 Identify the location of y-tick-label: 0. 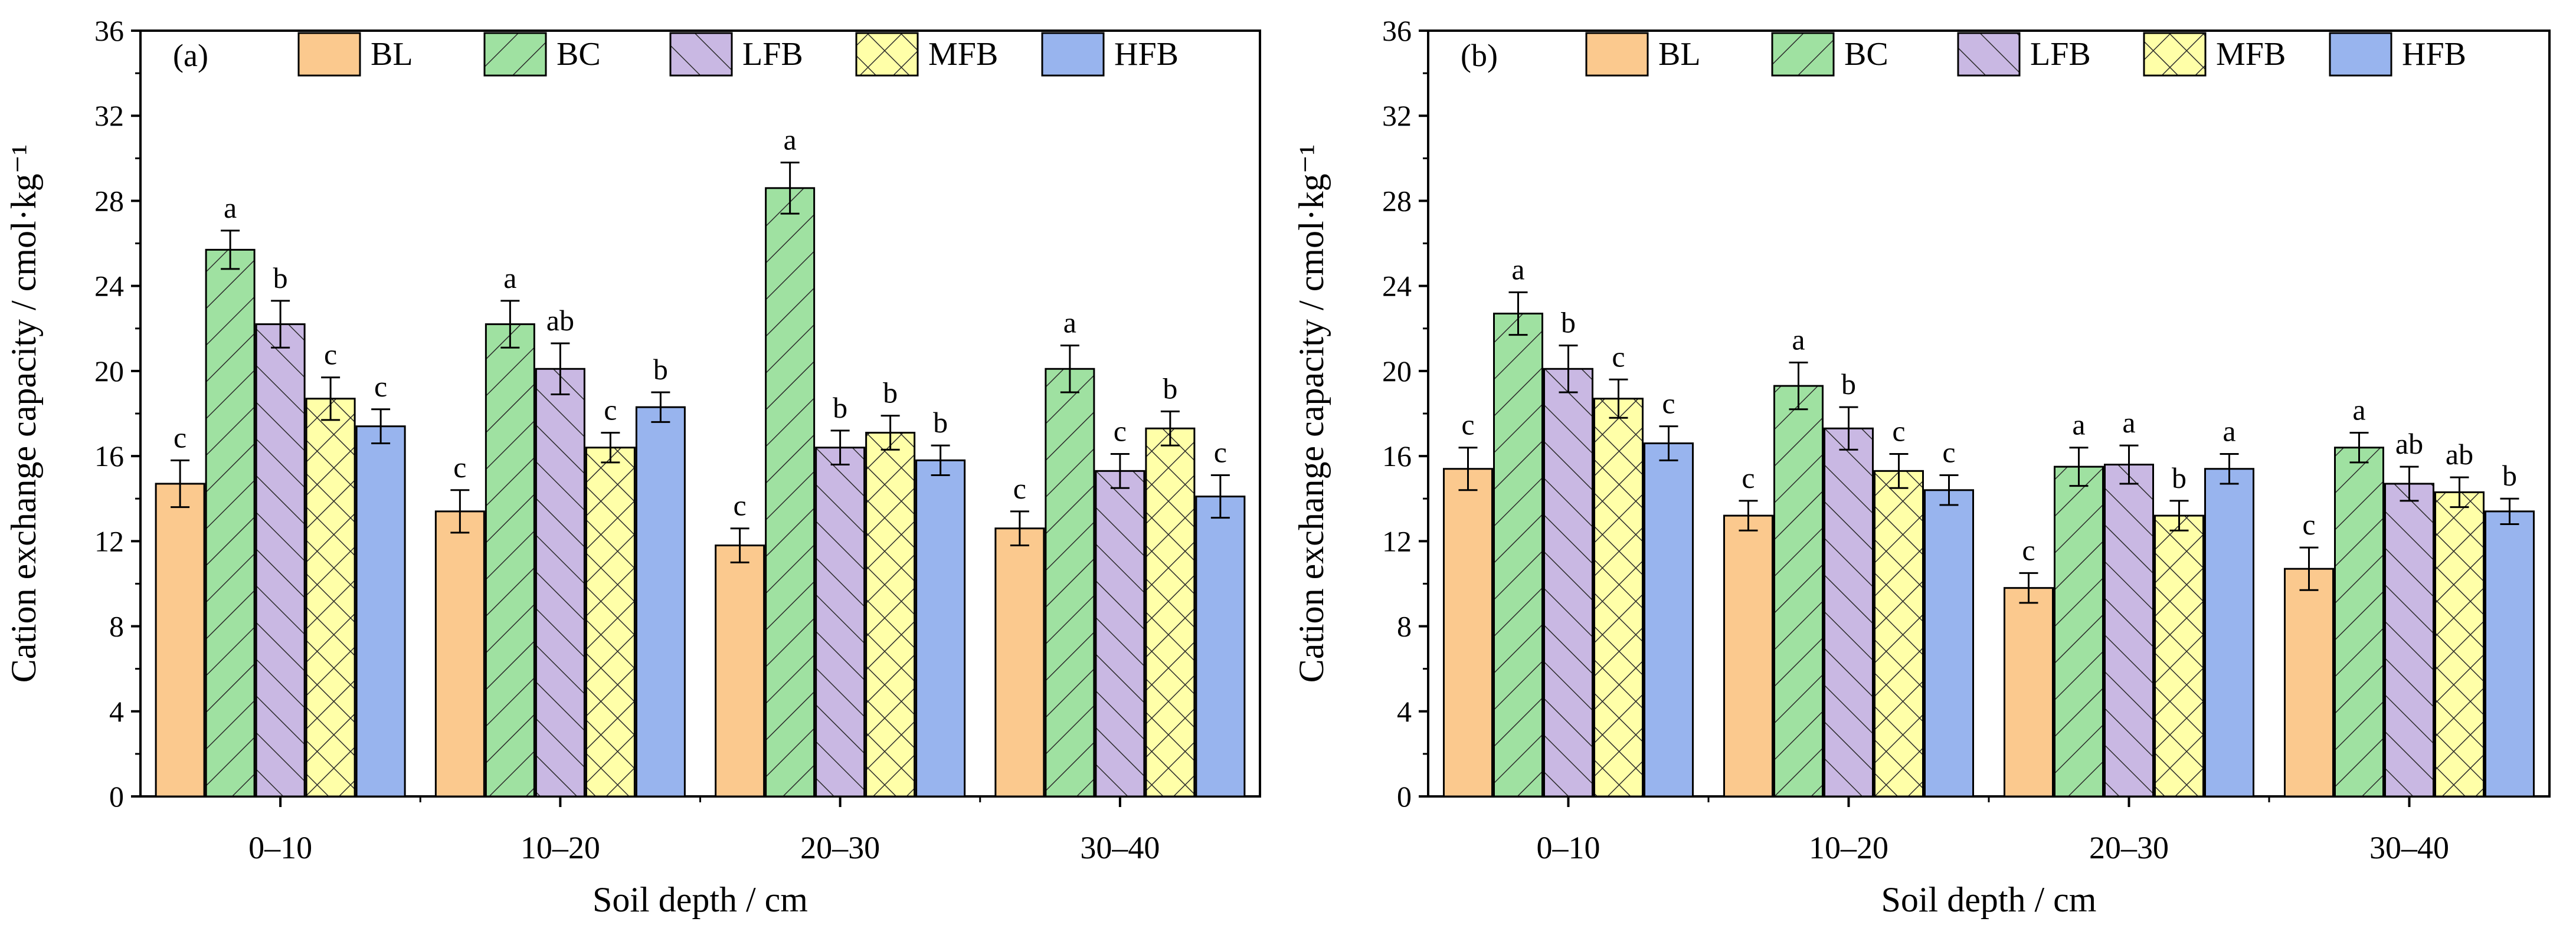
(117, 796).